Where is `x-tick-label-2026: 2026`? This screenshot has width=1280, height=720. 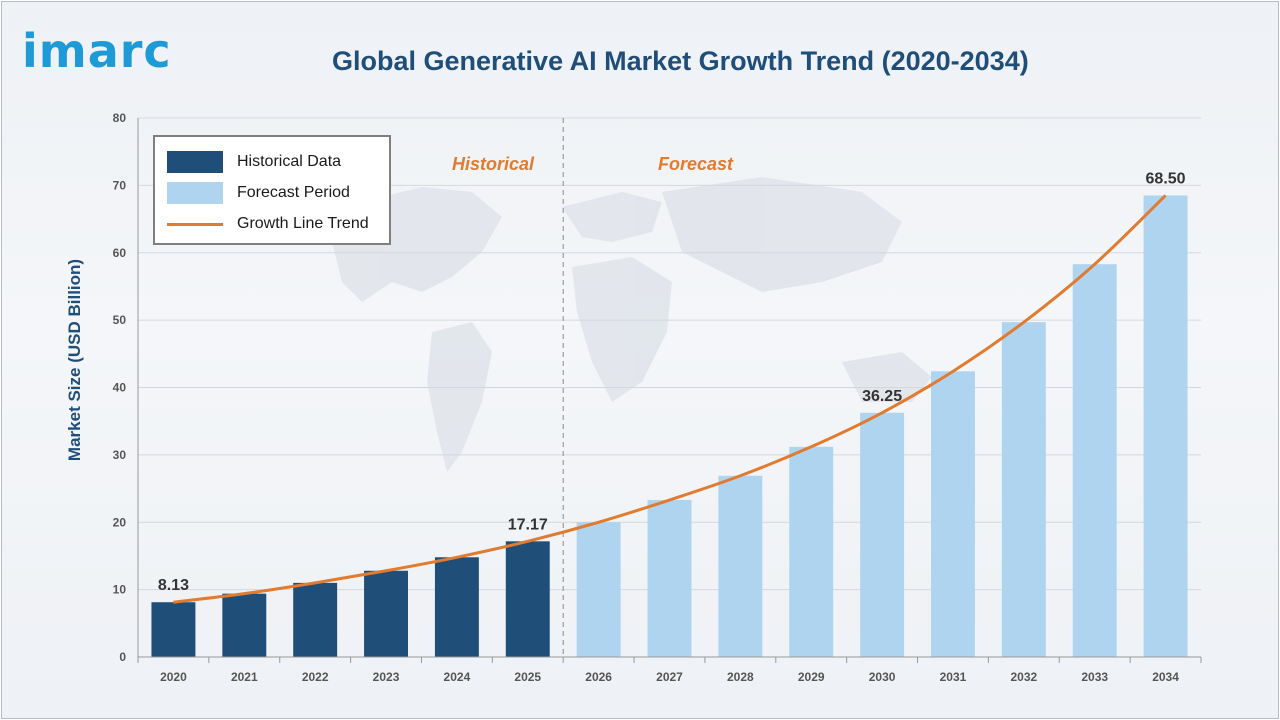 x-tick-label-2026: 2026 is located at coordinates (598, 677).